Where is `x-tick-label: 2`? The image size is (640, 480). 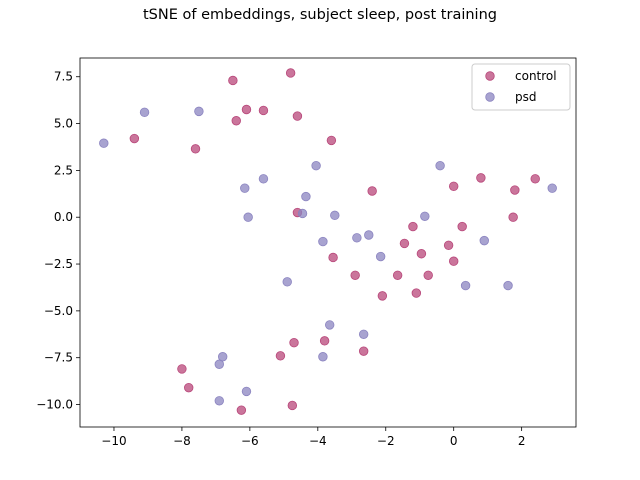
x-tick-label: 2 is located at coordinates (522, 441).